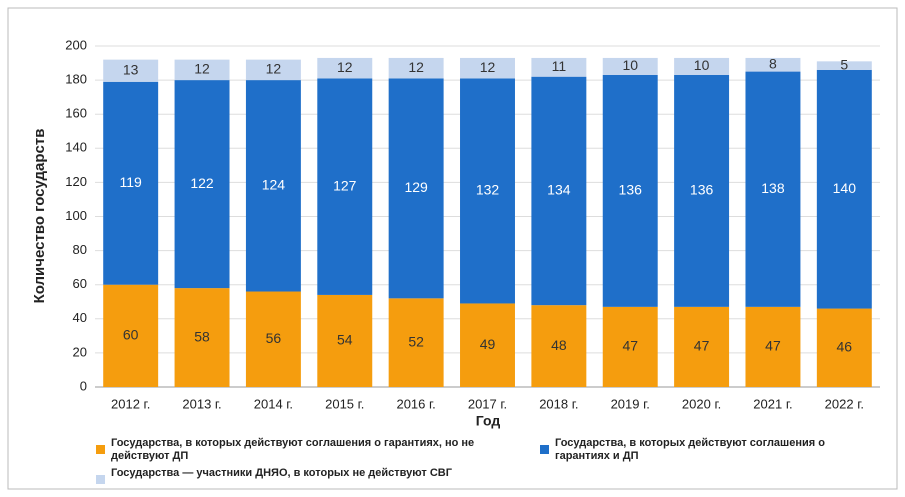 This screenshot has height=497, width=905. I want to click on data-label: 138, so click(773, 188).